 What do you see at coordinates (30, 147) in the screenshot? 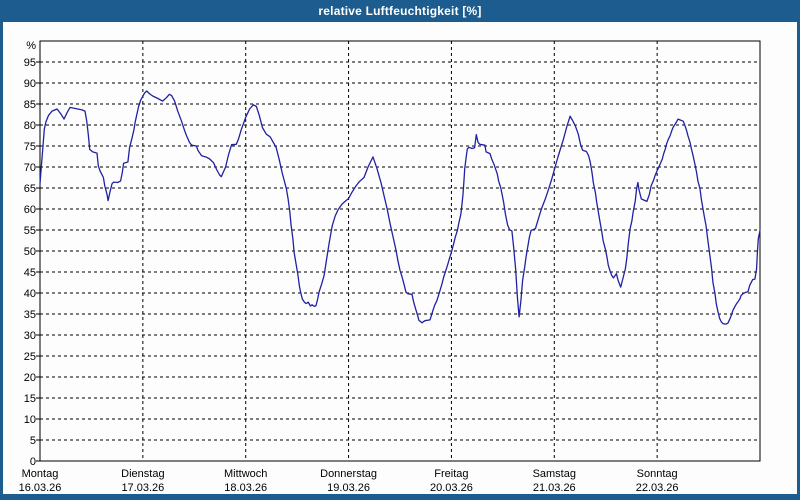
I see `y-tick-label: 75` at bounding box center [30, 147].